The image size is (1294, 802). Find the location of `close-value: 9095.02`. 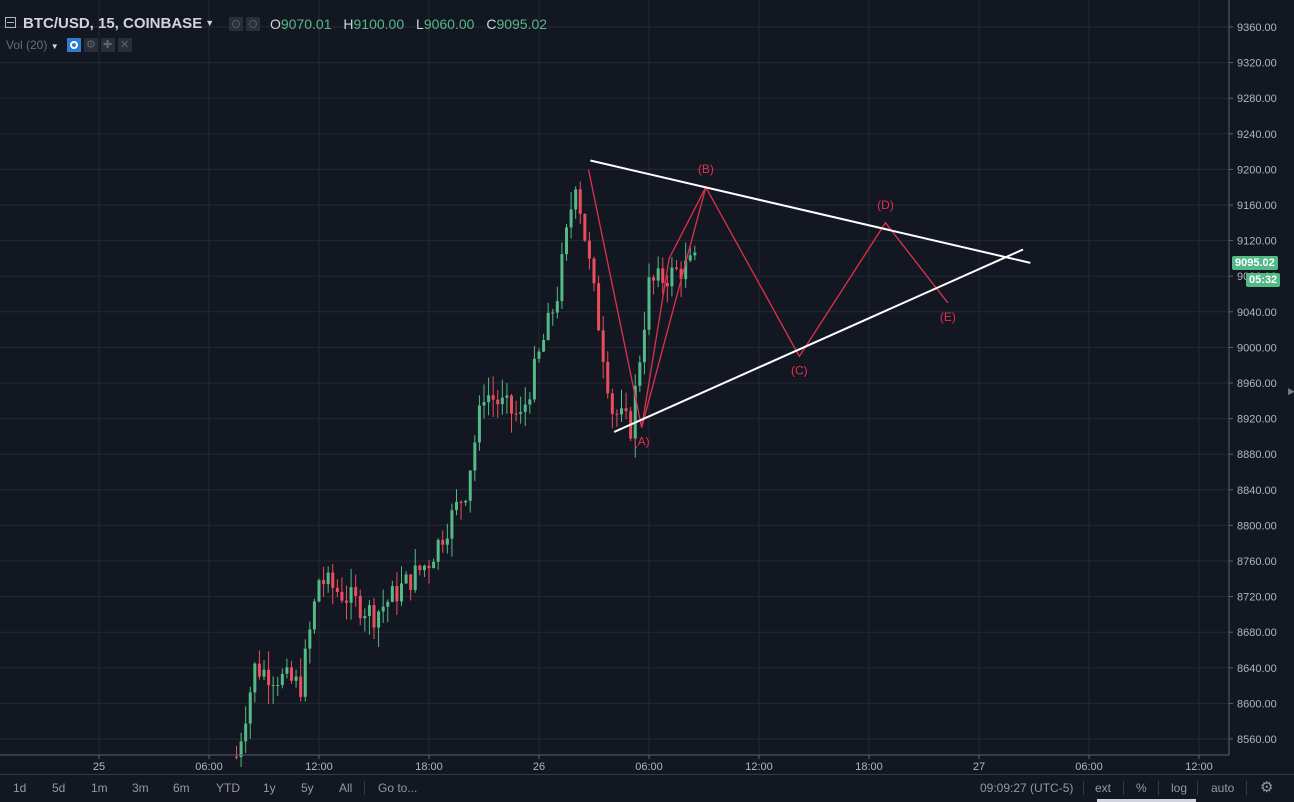

close-value: 9095.02 is located at coordinates (522, 24).